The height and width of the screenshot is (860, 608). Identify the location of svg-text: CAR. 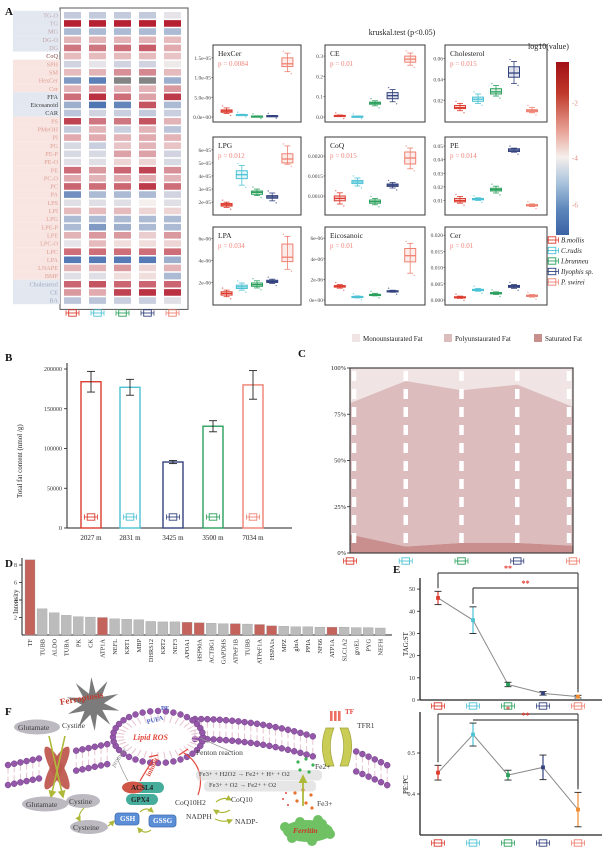
(52, 113).